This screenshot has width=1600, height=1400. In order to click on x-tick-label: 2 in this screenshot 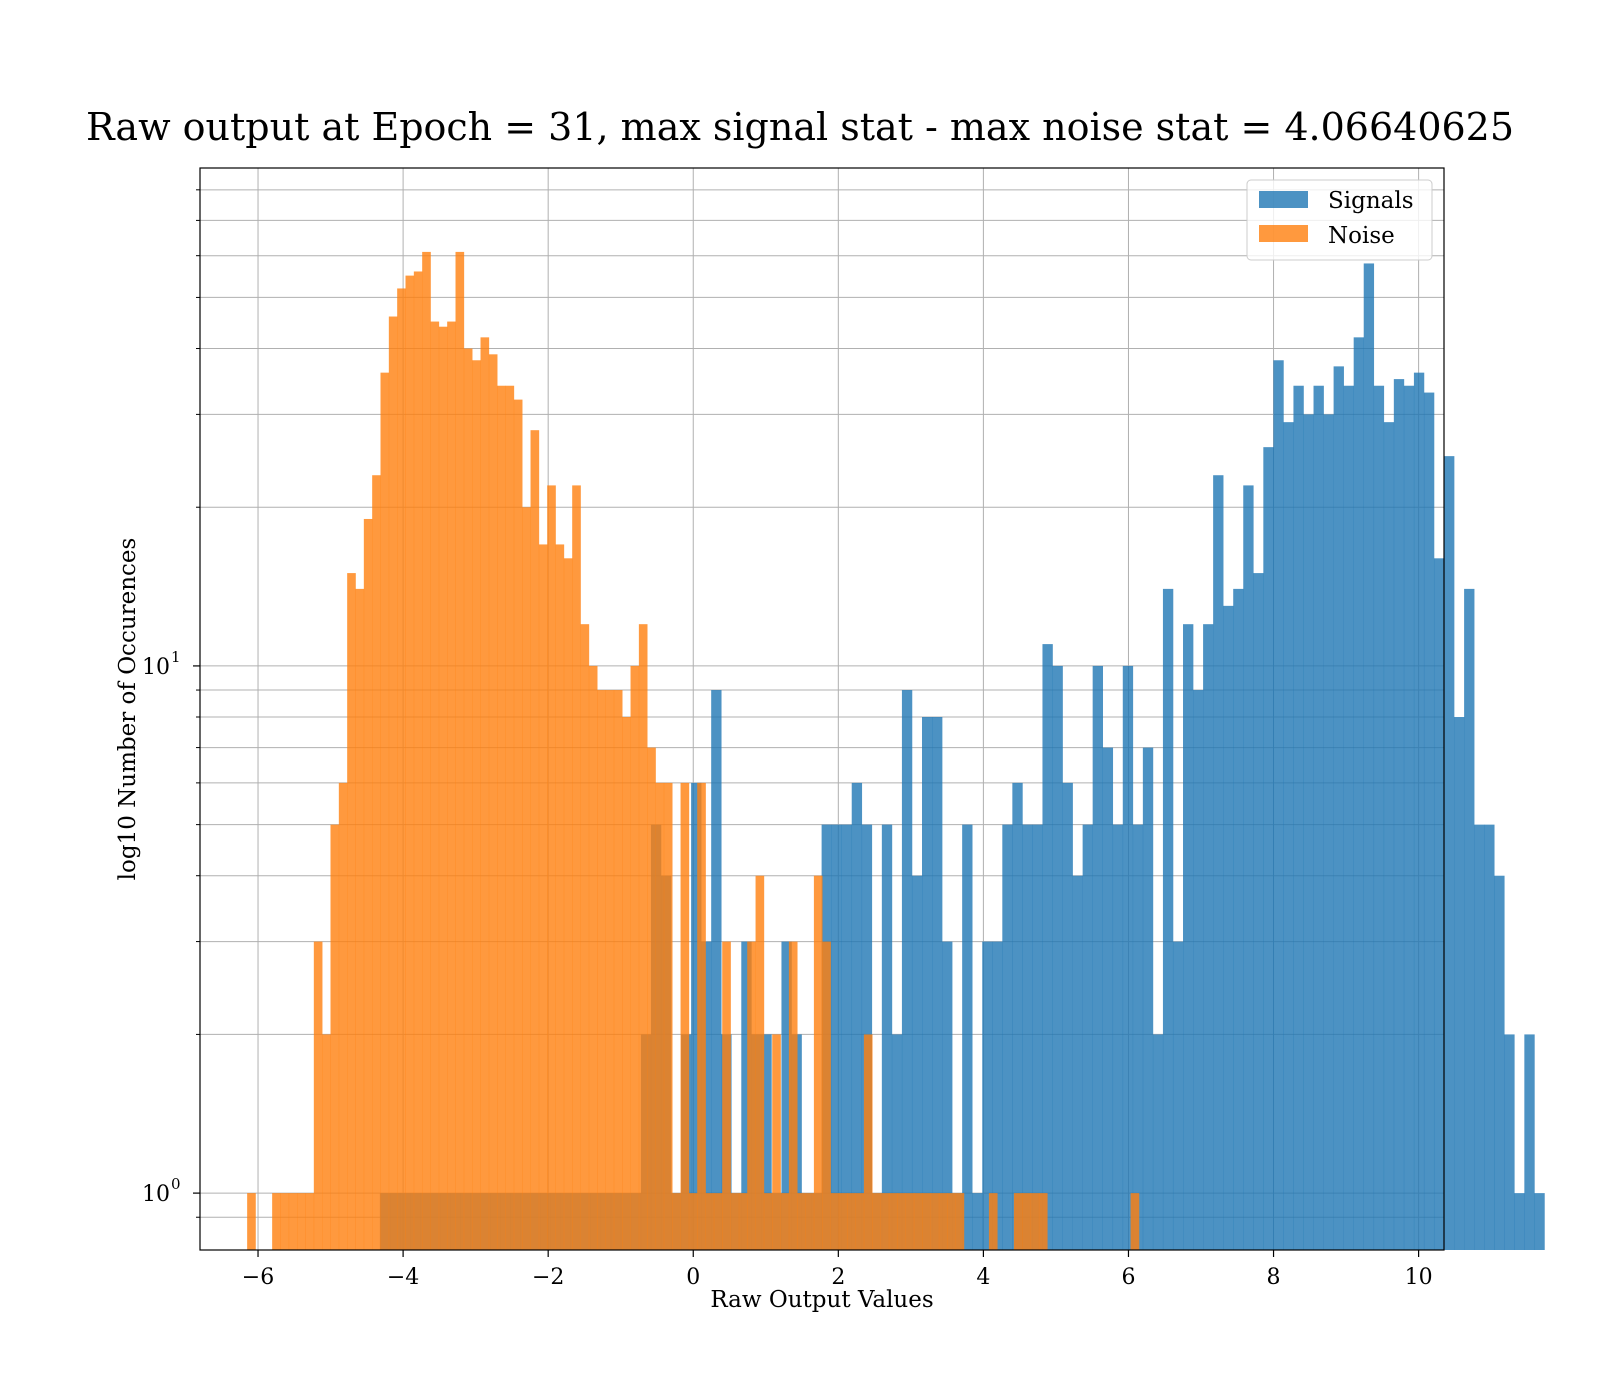, I will do `click(838, 1277)`.